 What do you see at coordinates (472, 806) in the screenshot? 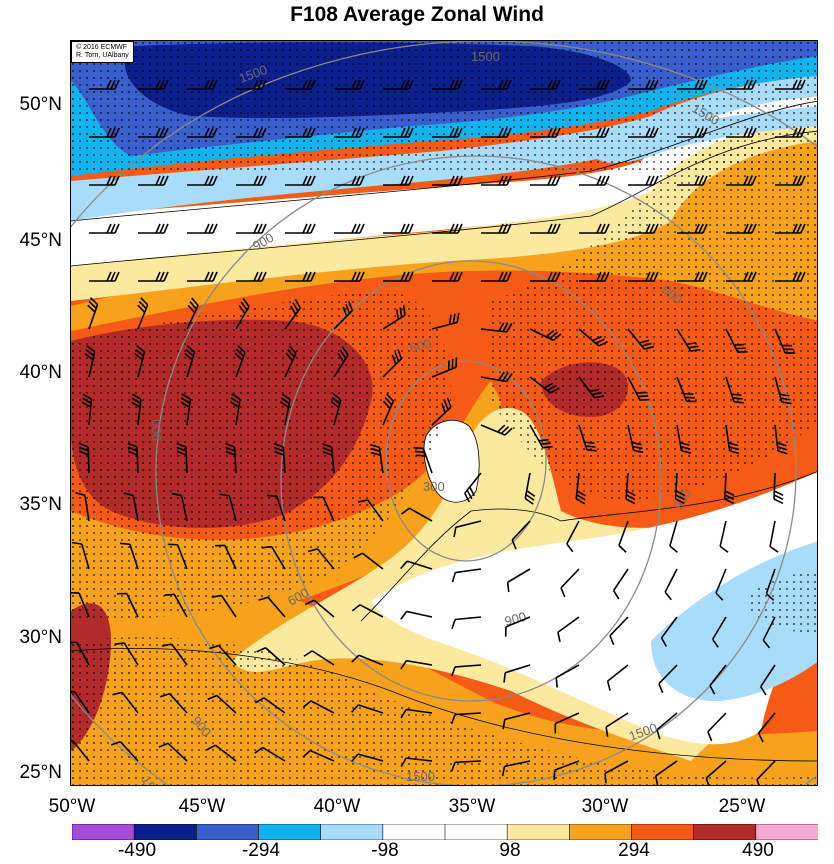
I see `lon-label: 35°W` at bounding box center [472, 806].